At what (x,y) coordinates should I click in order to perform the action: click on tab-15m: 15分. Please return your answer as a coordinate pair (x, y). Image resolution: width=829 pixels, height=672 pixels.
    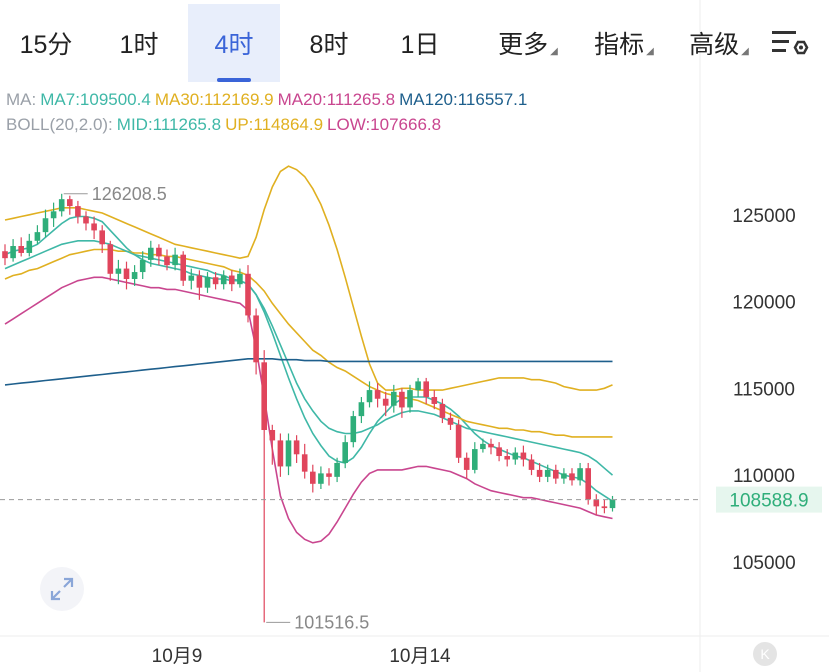
    Looking at the image, I should click on (46, 43).